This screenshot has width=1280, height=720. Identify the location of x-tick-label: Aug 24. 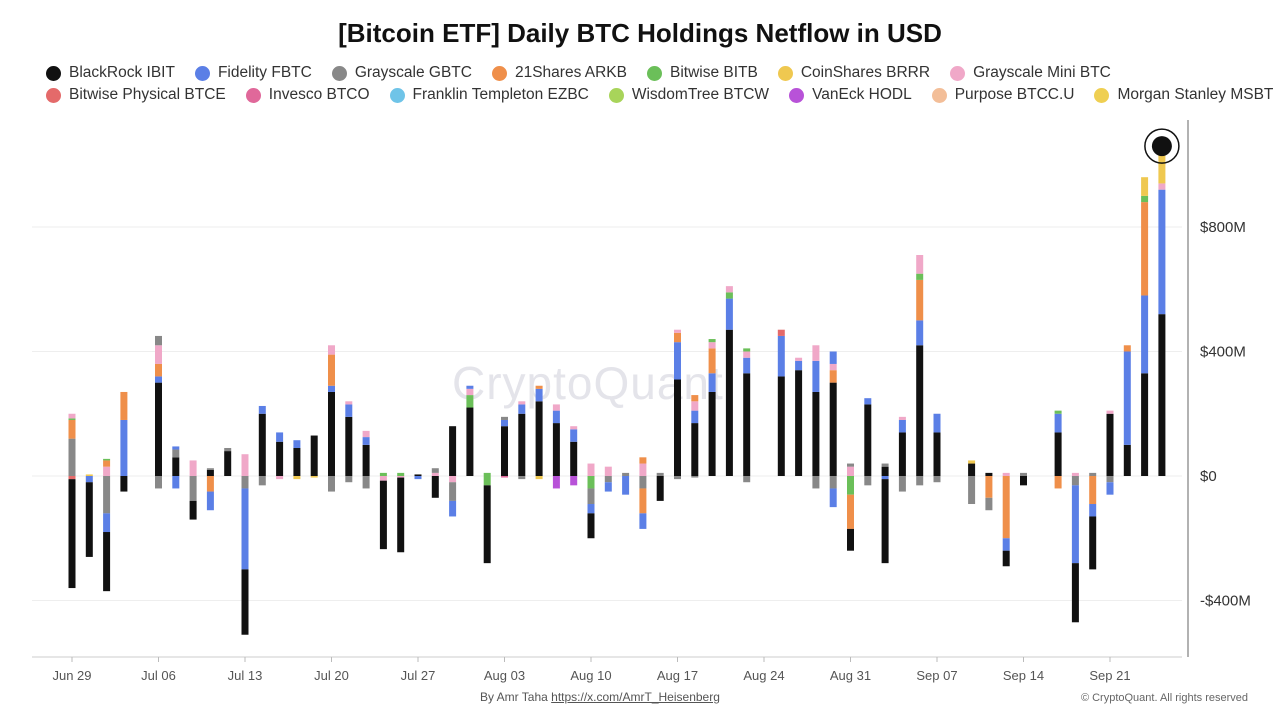
(763, 675).